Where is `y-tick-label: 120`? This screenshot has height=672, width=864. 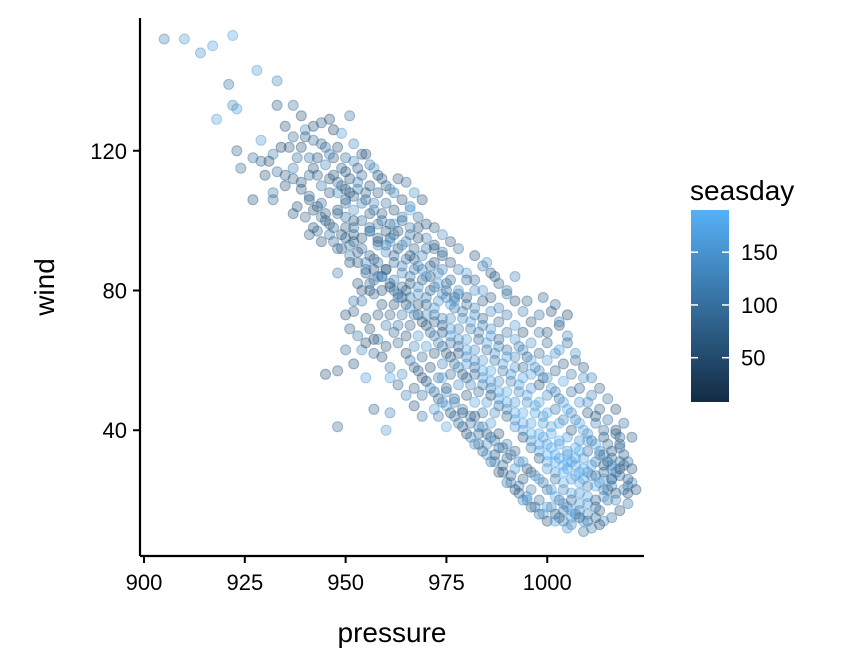
y-tick-label: 120 is located at coordinates (108, 151).